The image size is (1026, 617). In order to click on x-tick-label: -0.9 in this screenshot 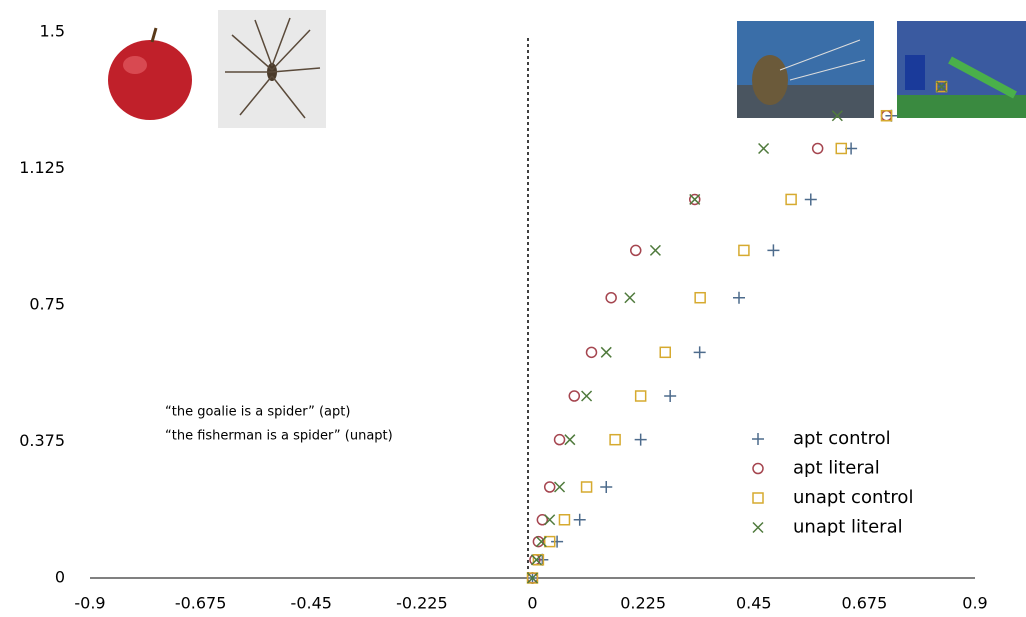, I will do `click(89, 603)`.